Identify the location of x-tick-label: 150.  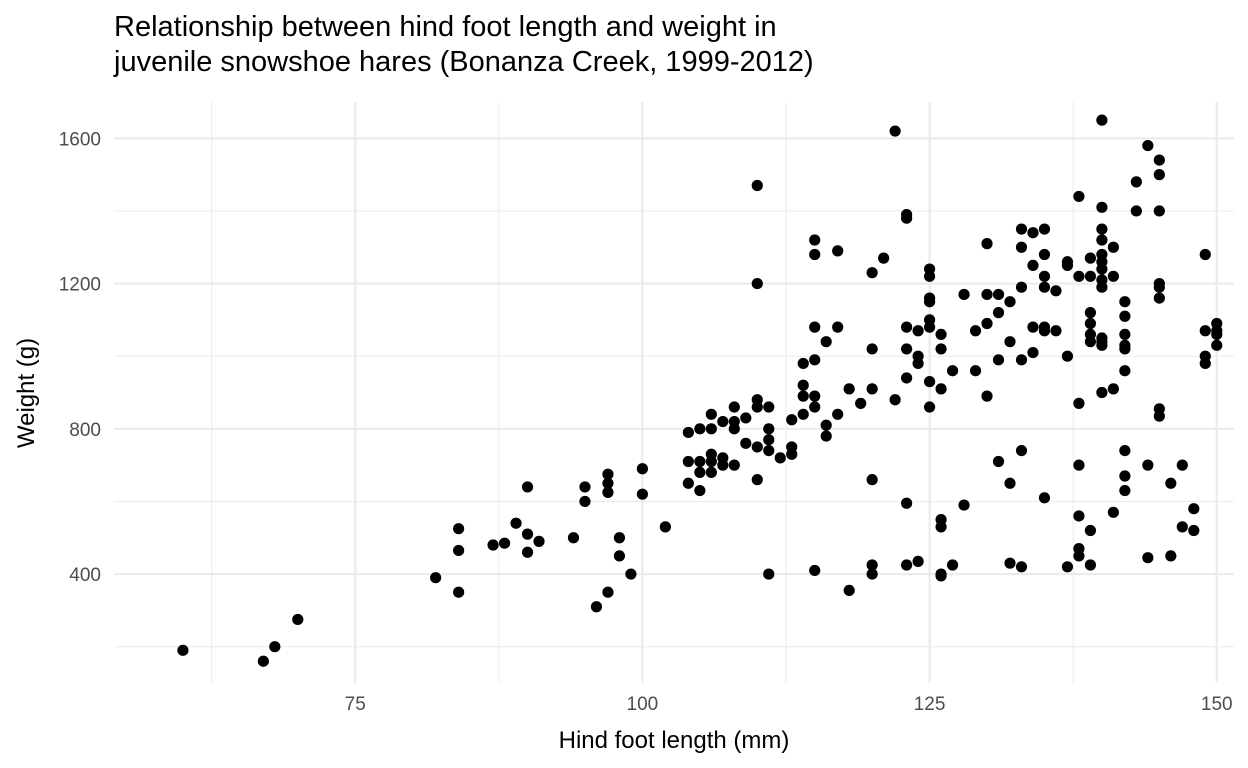
(1217, 704).